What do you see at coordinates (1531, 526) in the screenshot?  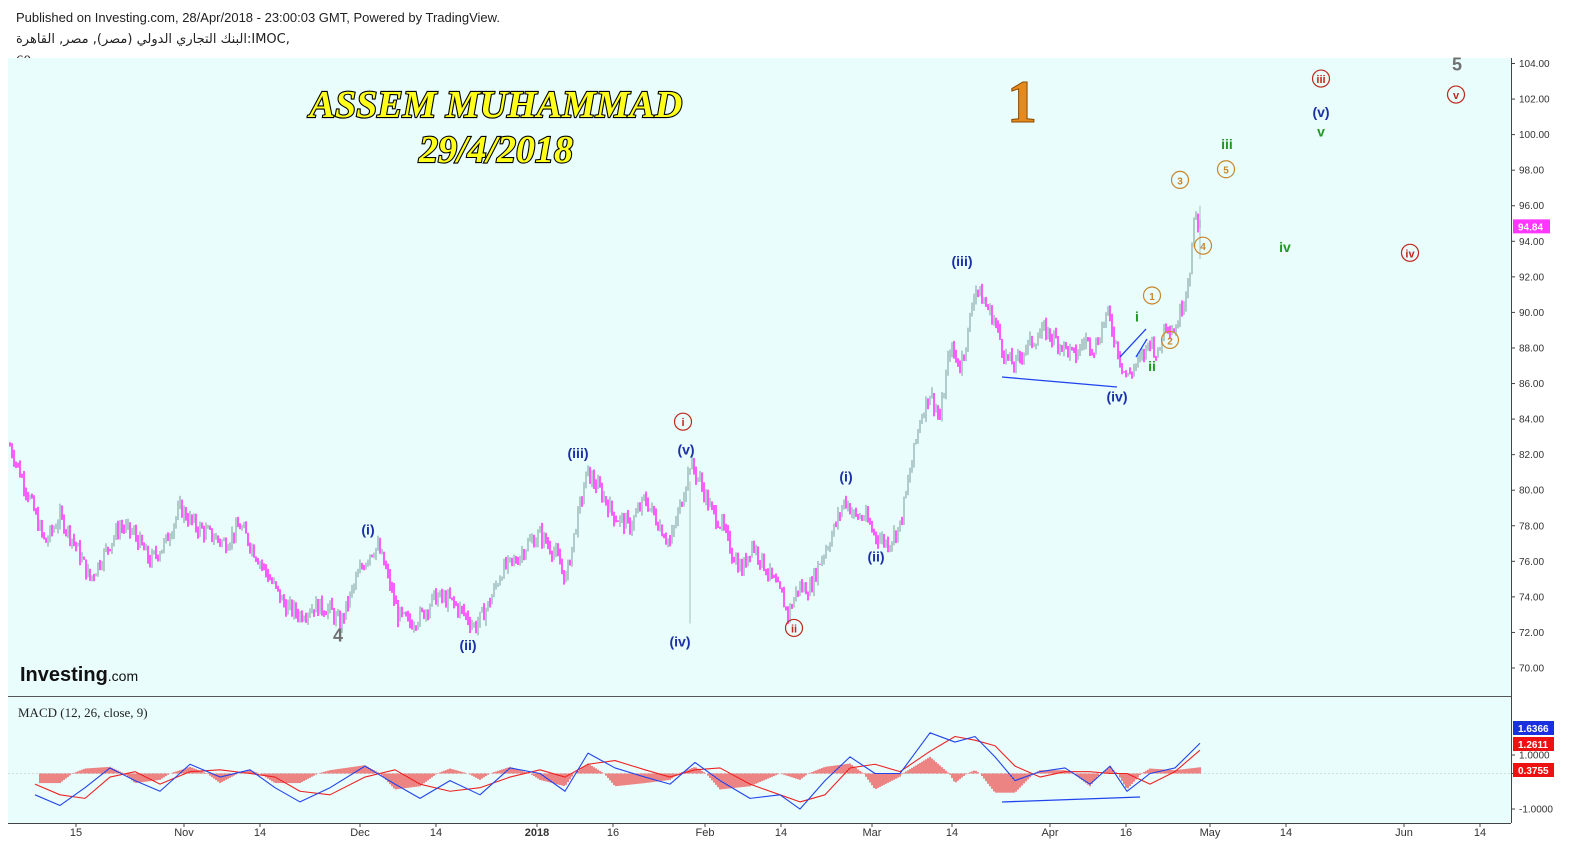 I see `price-tick-label: 78.00` at bounding box center [1531, 526].